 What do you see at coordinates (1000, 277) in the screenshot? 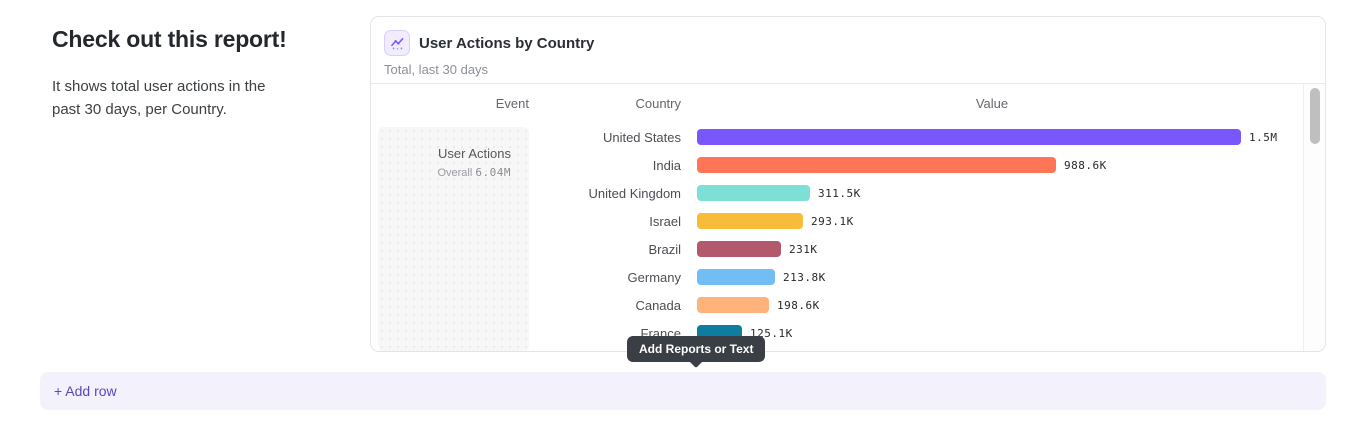
I see `bar-cell: 213.8K` at bounding box center [1000, 277].